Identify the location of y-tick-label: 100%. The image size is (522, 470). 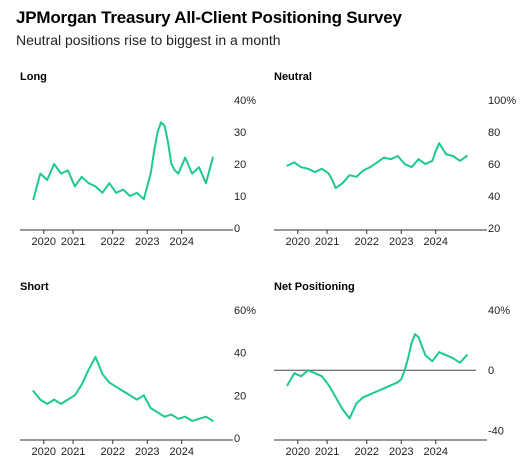
(502, 101).